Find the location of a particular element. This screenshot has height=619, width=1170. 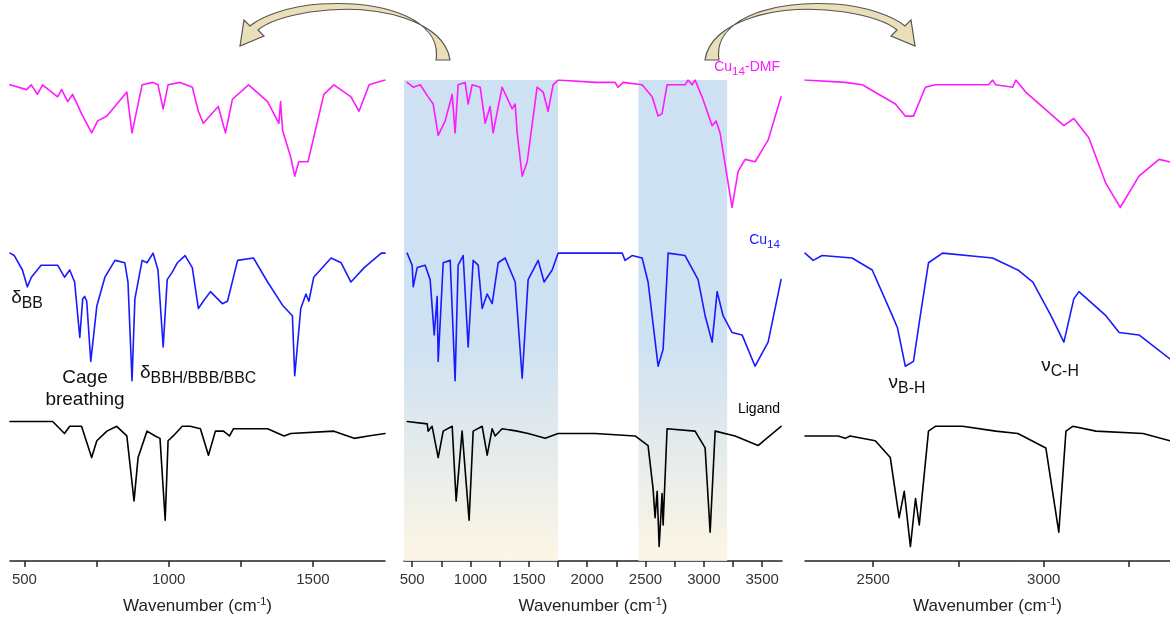

annotation: ν$_{B-H}$ is located at coordinates (907, 384).